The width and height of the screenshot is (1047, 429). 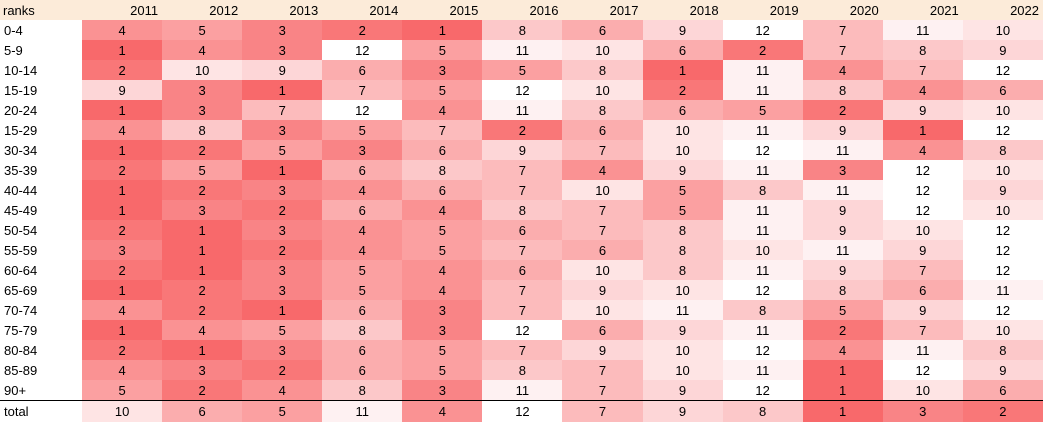 I want to click on row-label: 15-19, so click(x=41, y=90).